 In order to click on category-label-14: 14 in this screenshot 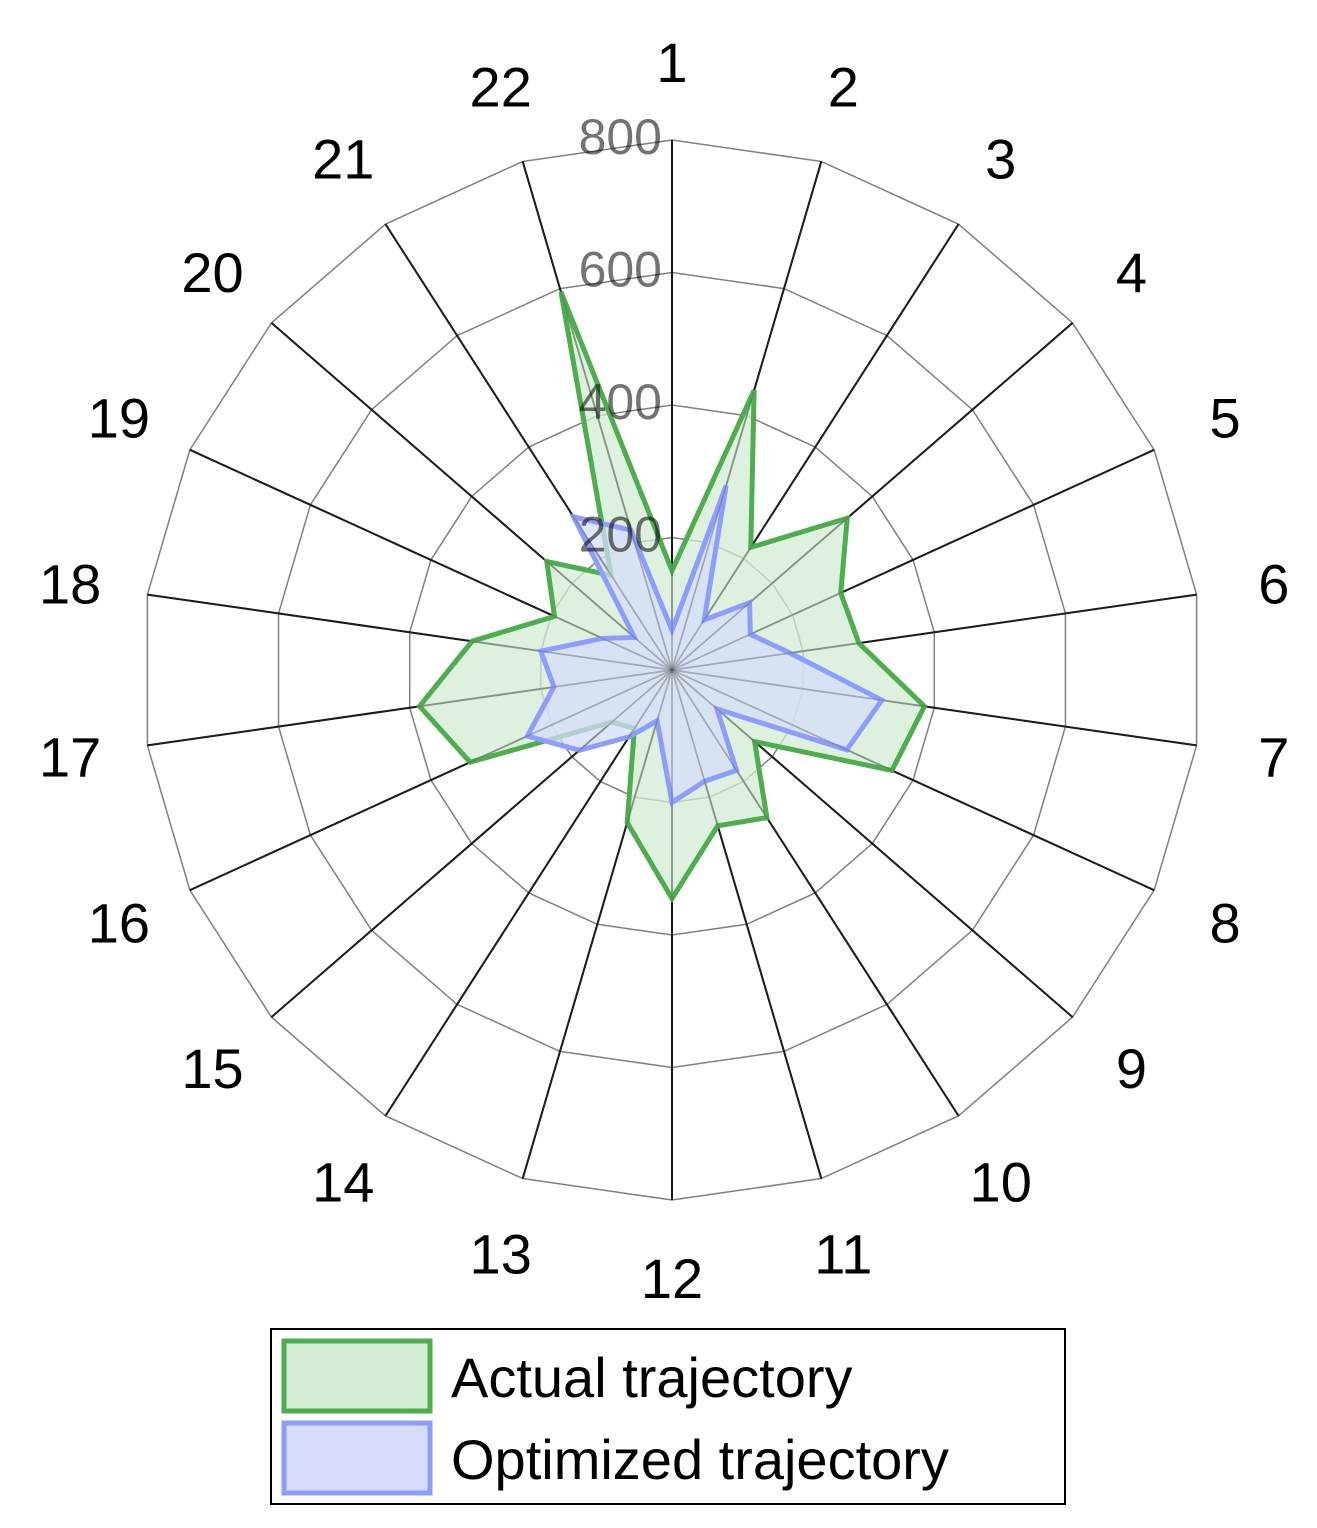, I will do `click(343, 1181)`.